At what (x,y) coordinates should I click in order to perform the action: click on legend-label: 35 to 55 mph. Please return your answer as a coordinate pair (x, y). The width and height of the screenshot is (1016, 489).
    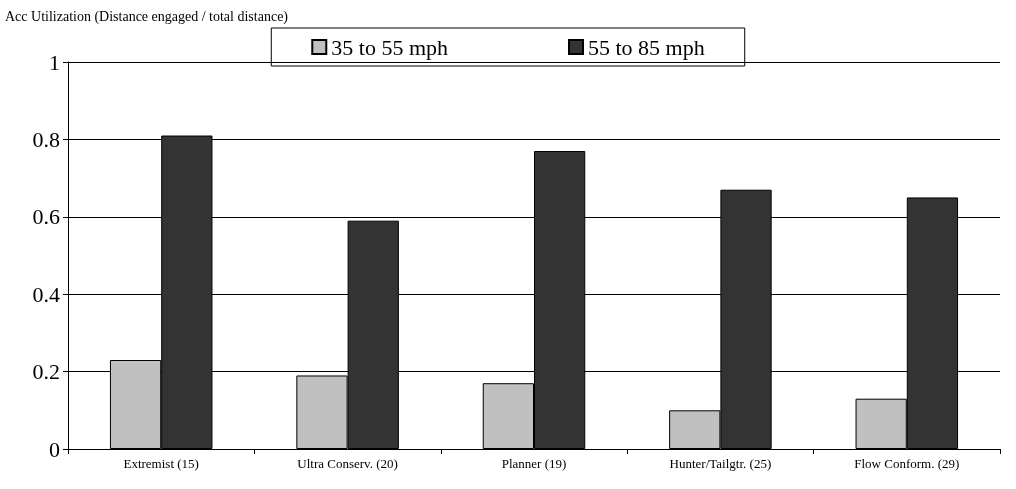
    Looking at the image, I should click on (390, 47).